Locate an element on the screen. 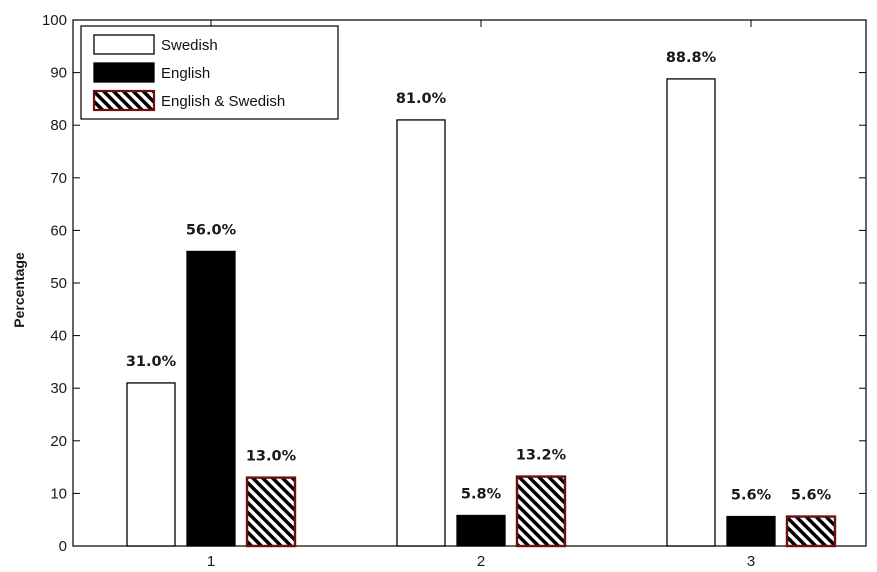 Image resolution: width=877 pixels, height=572 pixels. y-tick-label: 100 is located at coordinates (54, 20).